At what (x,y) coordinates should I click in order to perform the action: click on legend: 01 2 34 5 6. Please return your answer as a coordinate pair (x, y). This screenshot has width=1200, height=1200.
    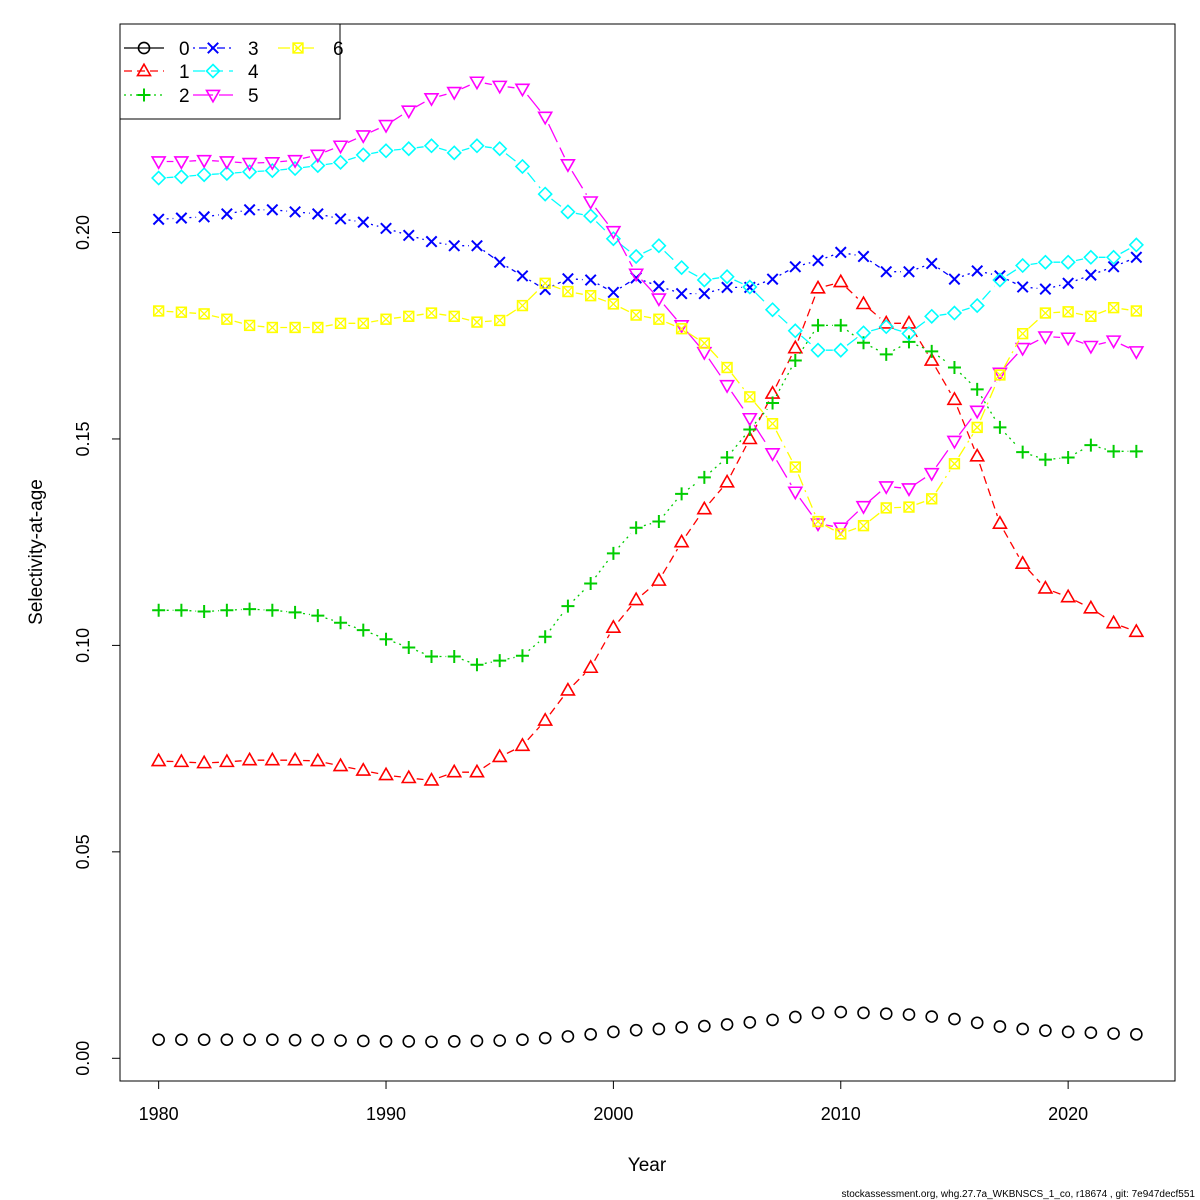
    Looking at the image, I should click on (231, 71).